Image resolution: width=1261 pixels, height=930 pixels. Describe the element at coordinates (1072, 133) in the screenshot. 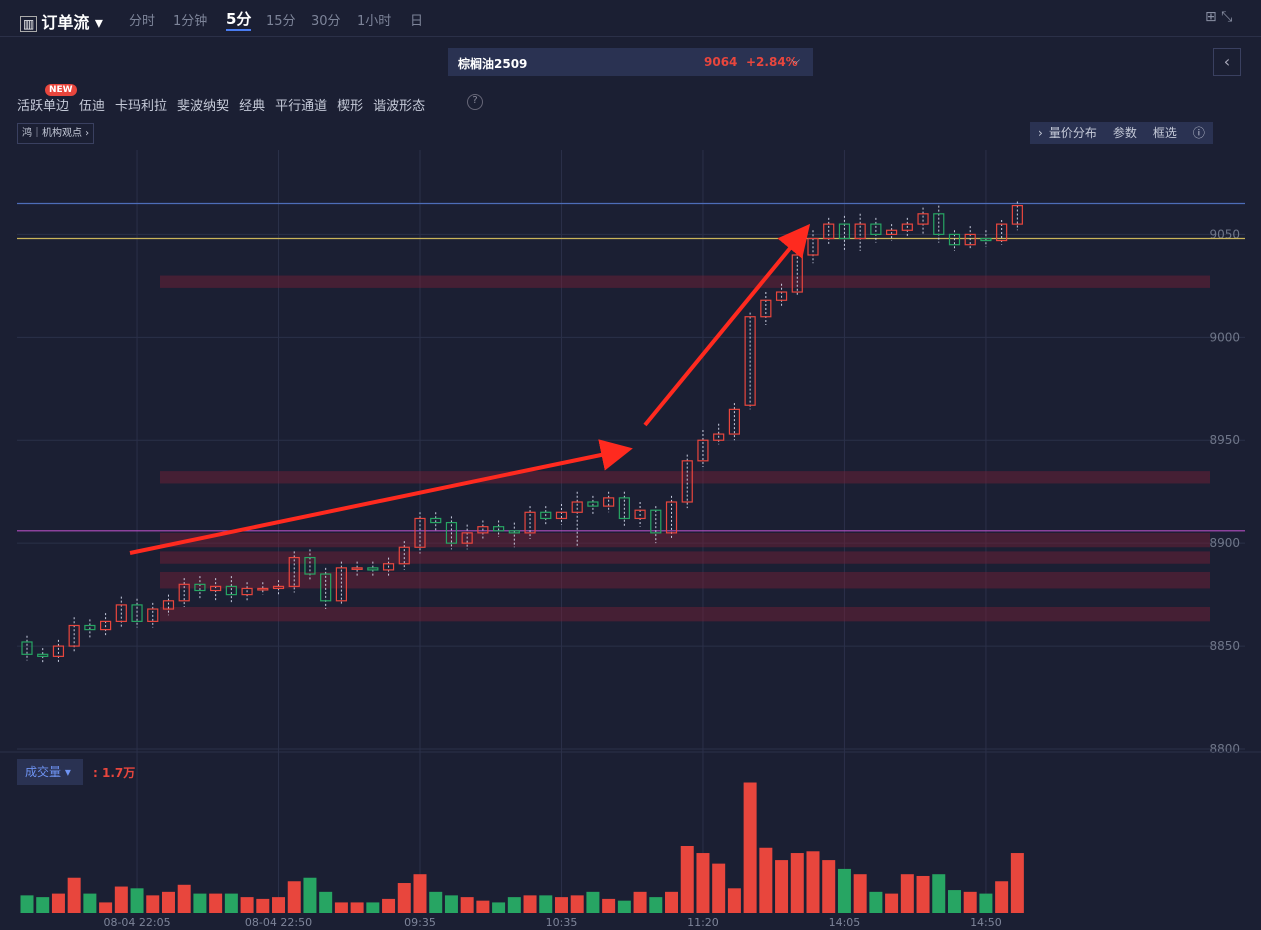

I see `panel-button: 量价分布` at that location.